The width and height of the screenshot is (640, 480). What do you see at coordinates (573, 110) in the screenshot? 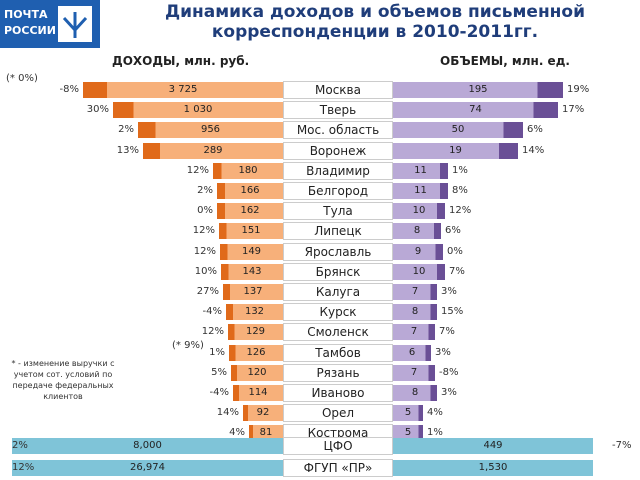
I see `volume-change: 17%` at bounding box center [573, 110].